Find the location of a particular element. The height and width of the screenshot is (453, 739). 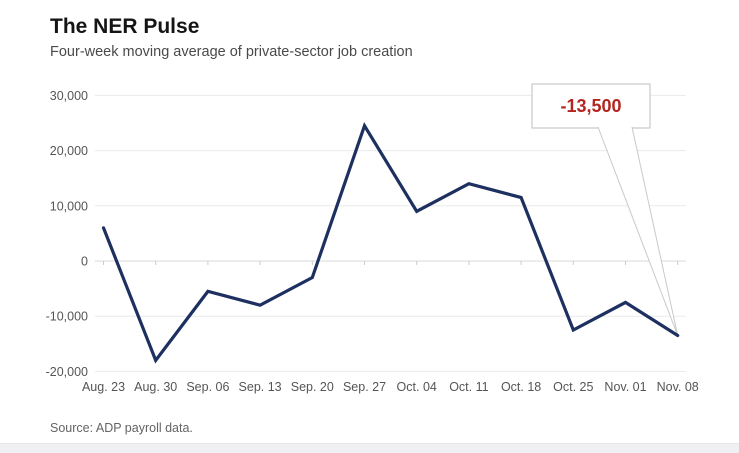

x-axis-tick-label: Oct. 25 is located at coordinates (573, 387).